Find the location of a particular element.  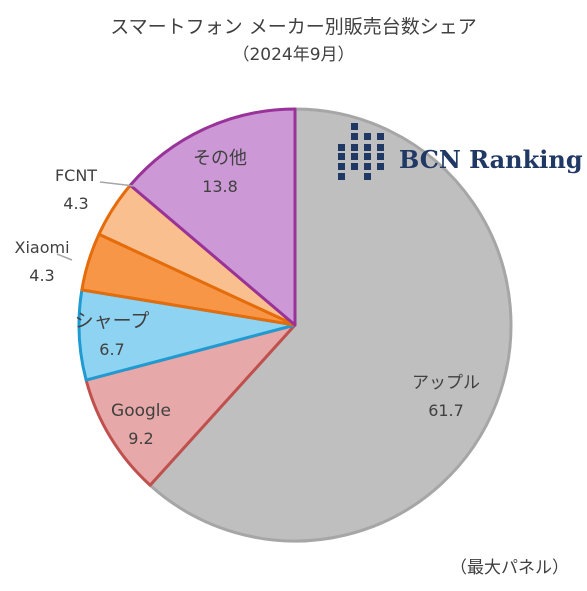

bcn-grid-logo-icon is located at coordinates (361, 151).